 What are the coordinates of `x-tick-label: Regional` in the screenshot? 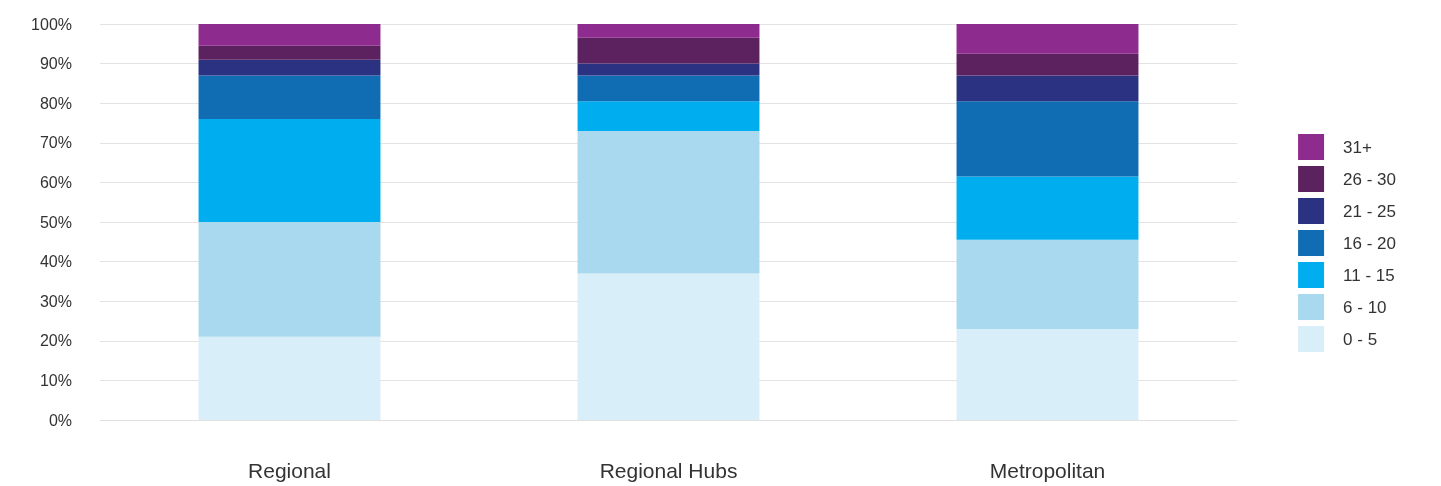 It's located at (289, 470).